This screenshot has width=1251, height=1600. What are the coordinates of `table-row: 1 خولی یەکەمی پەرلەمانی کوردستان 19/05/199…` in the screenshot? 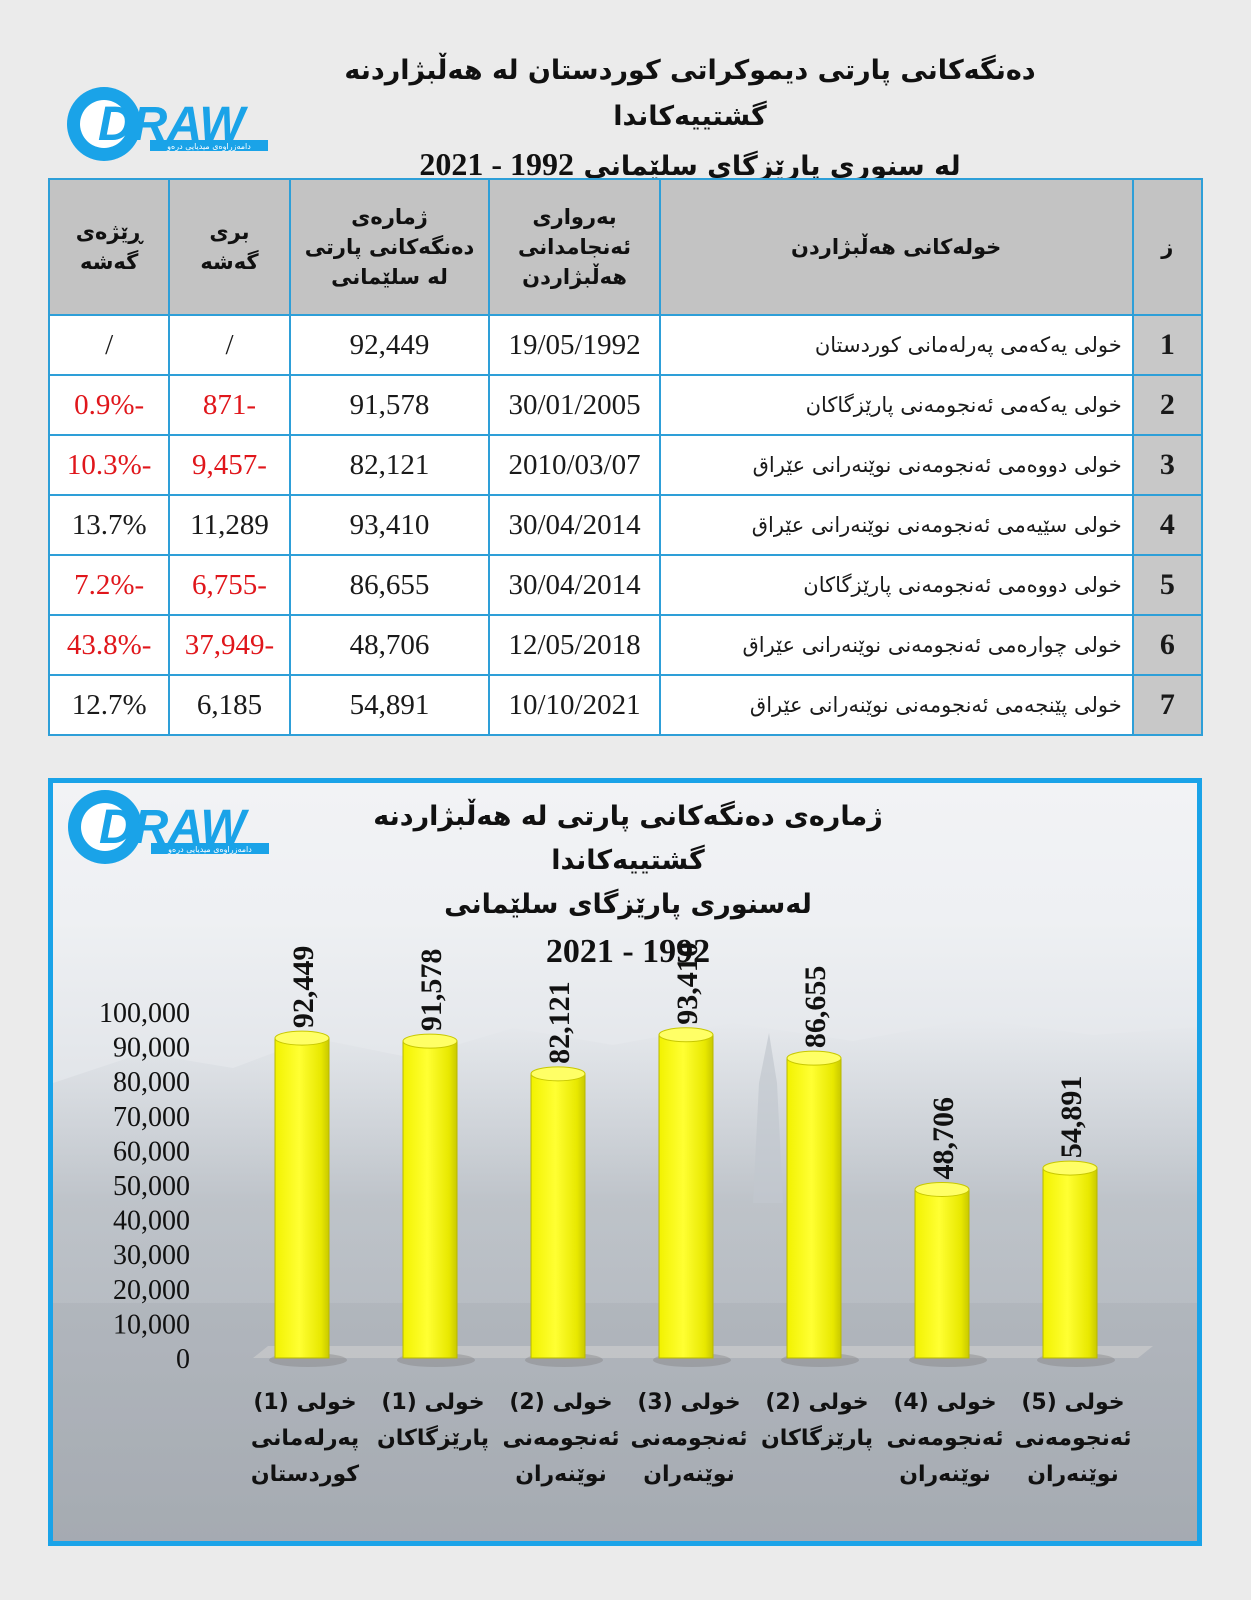 It's located at (625, 345).